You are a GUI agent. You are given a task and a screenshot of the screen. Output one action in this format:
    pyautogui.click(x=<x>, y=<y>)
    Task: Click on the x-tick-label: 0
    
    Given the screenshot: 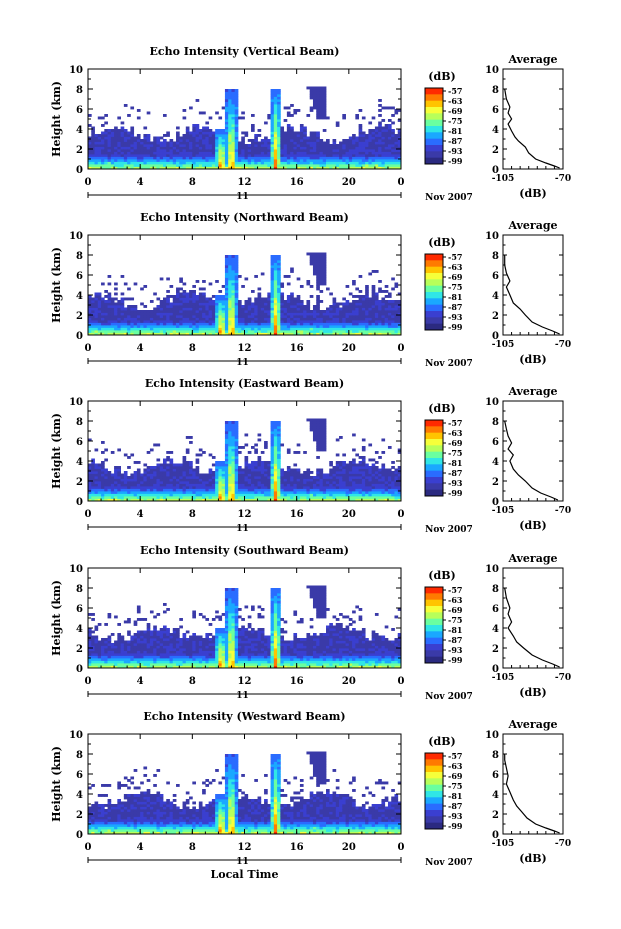 What is the action you would take?
    pyautogui.click(x=401, y=182)
    